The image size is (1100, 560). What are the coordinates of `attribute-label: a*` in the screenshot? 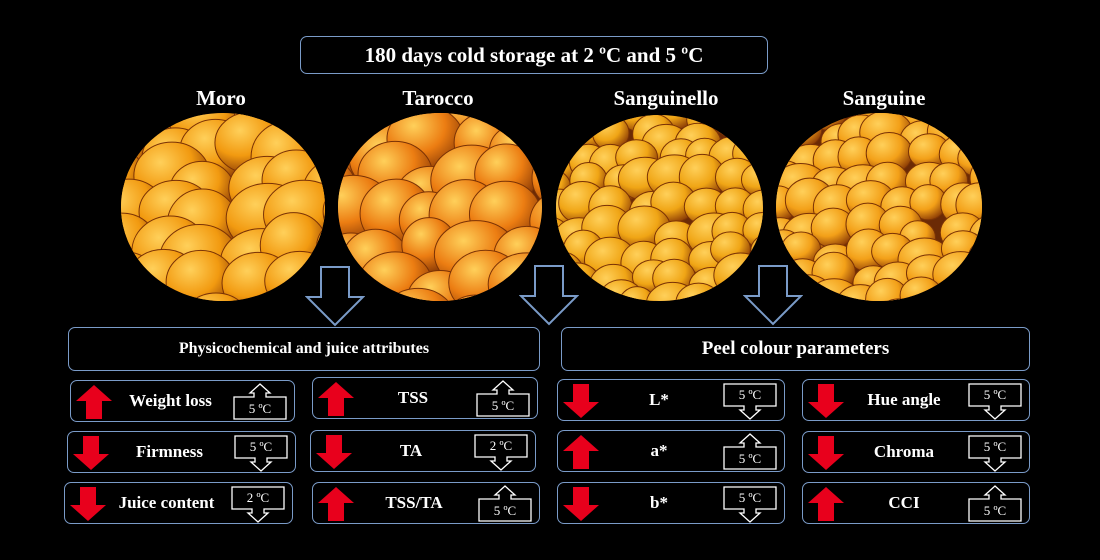 It's located at (659, 450).